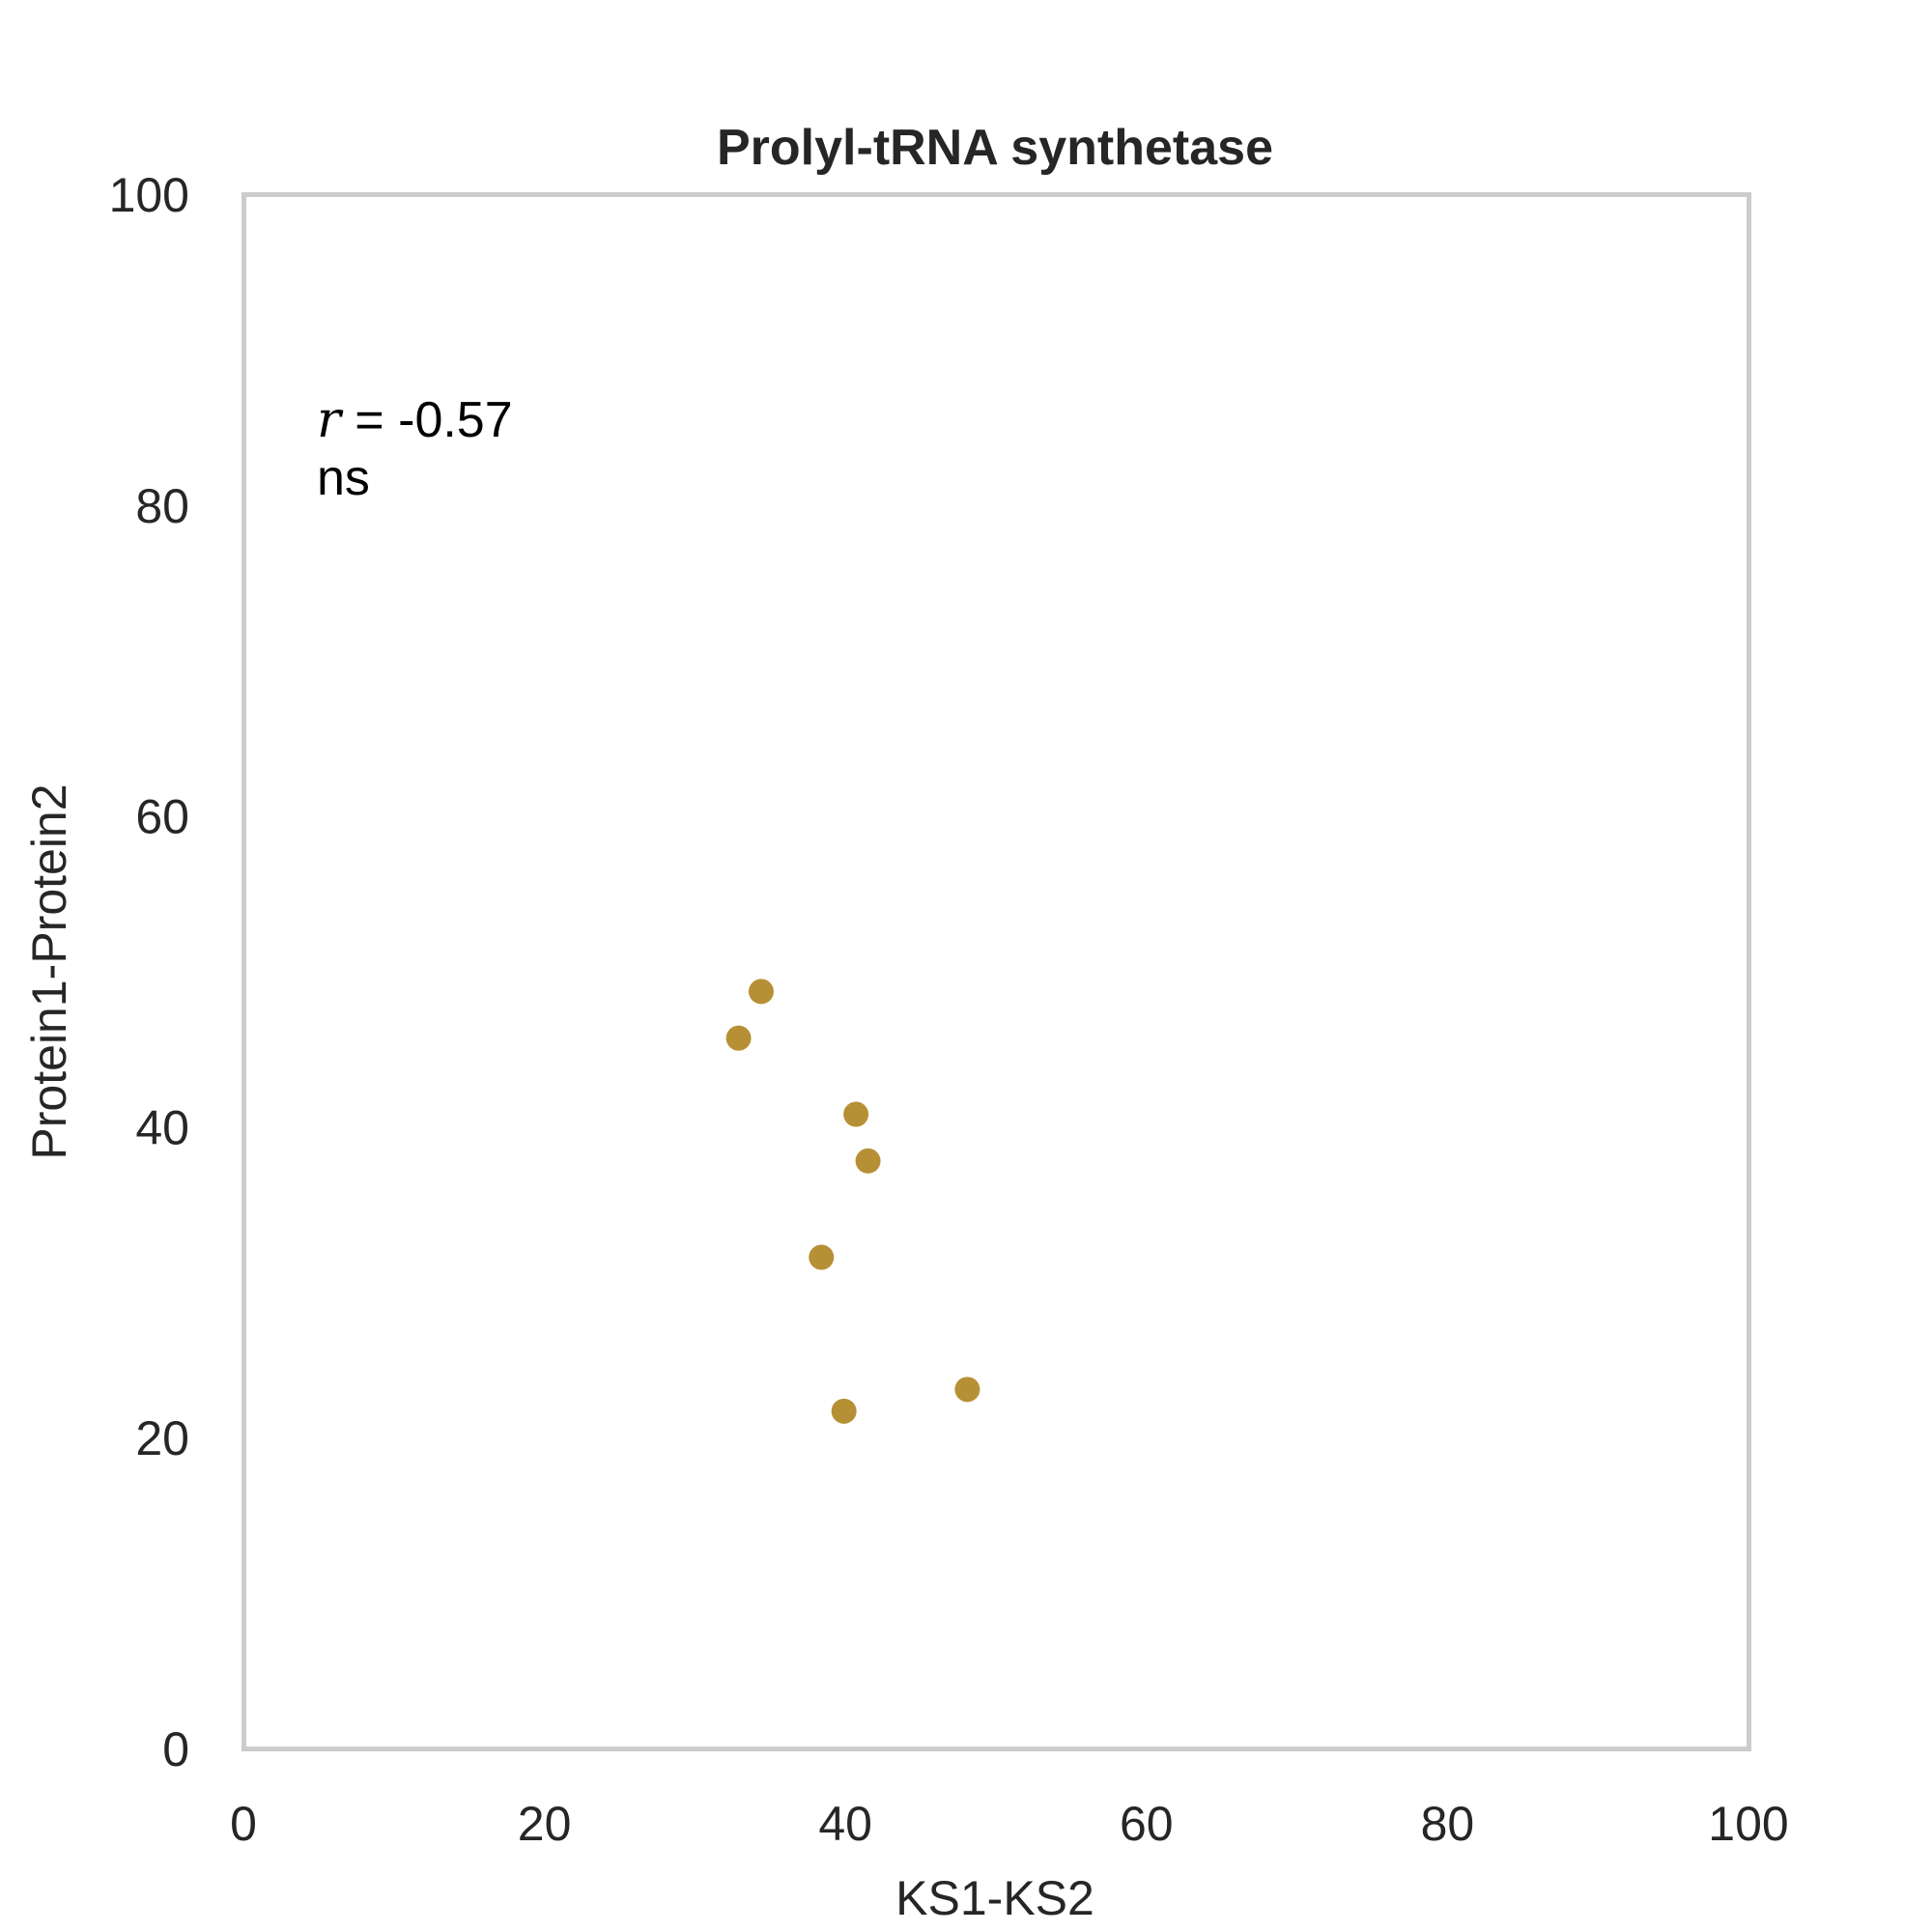 This screenshot has height=1932, width=1932. What do you see at coordinates (149, 195) in the screenshot?
I see `y-tick-label: 100` at bounding box center [149, 195].